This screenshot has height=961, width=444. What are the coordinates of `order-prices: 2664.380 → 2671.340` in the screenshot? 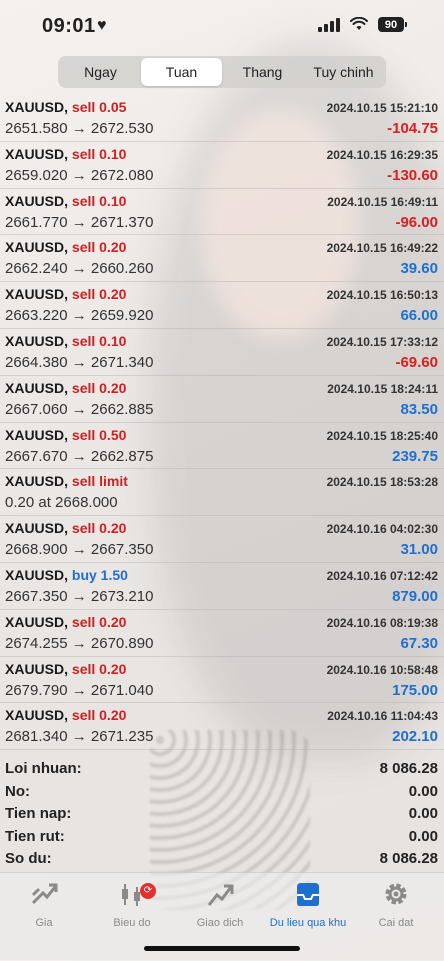 It's located at (79, 362).